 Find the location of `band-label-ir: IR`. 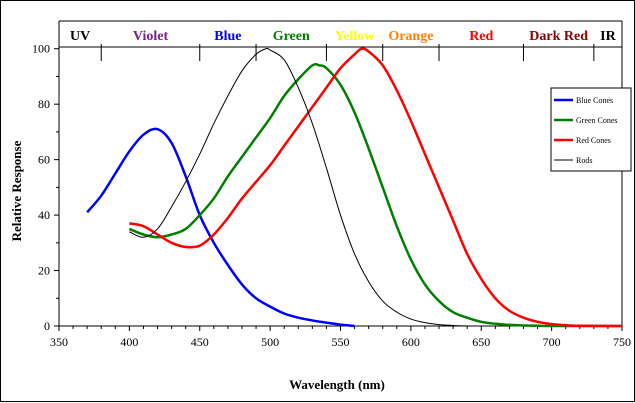

band-label-ir: IR is located at coordinates (608, 36).